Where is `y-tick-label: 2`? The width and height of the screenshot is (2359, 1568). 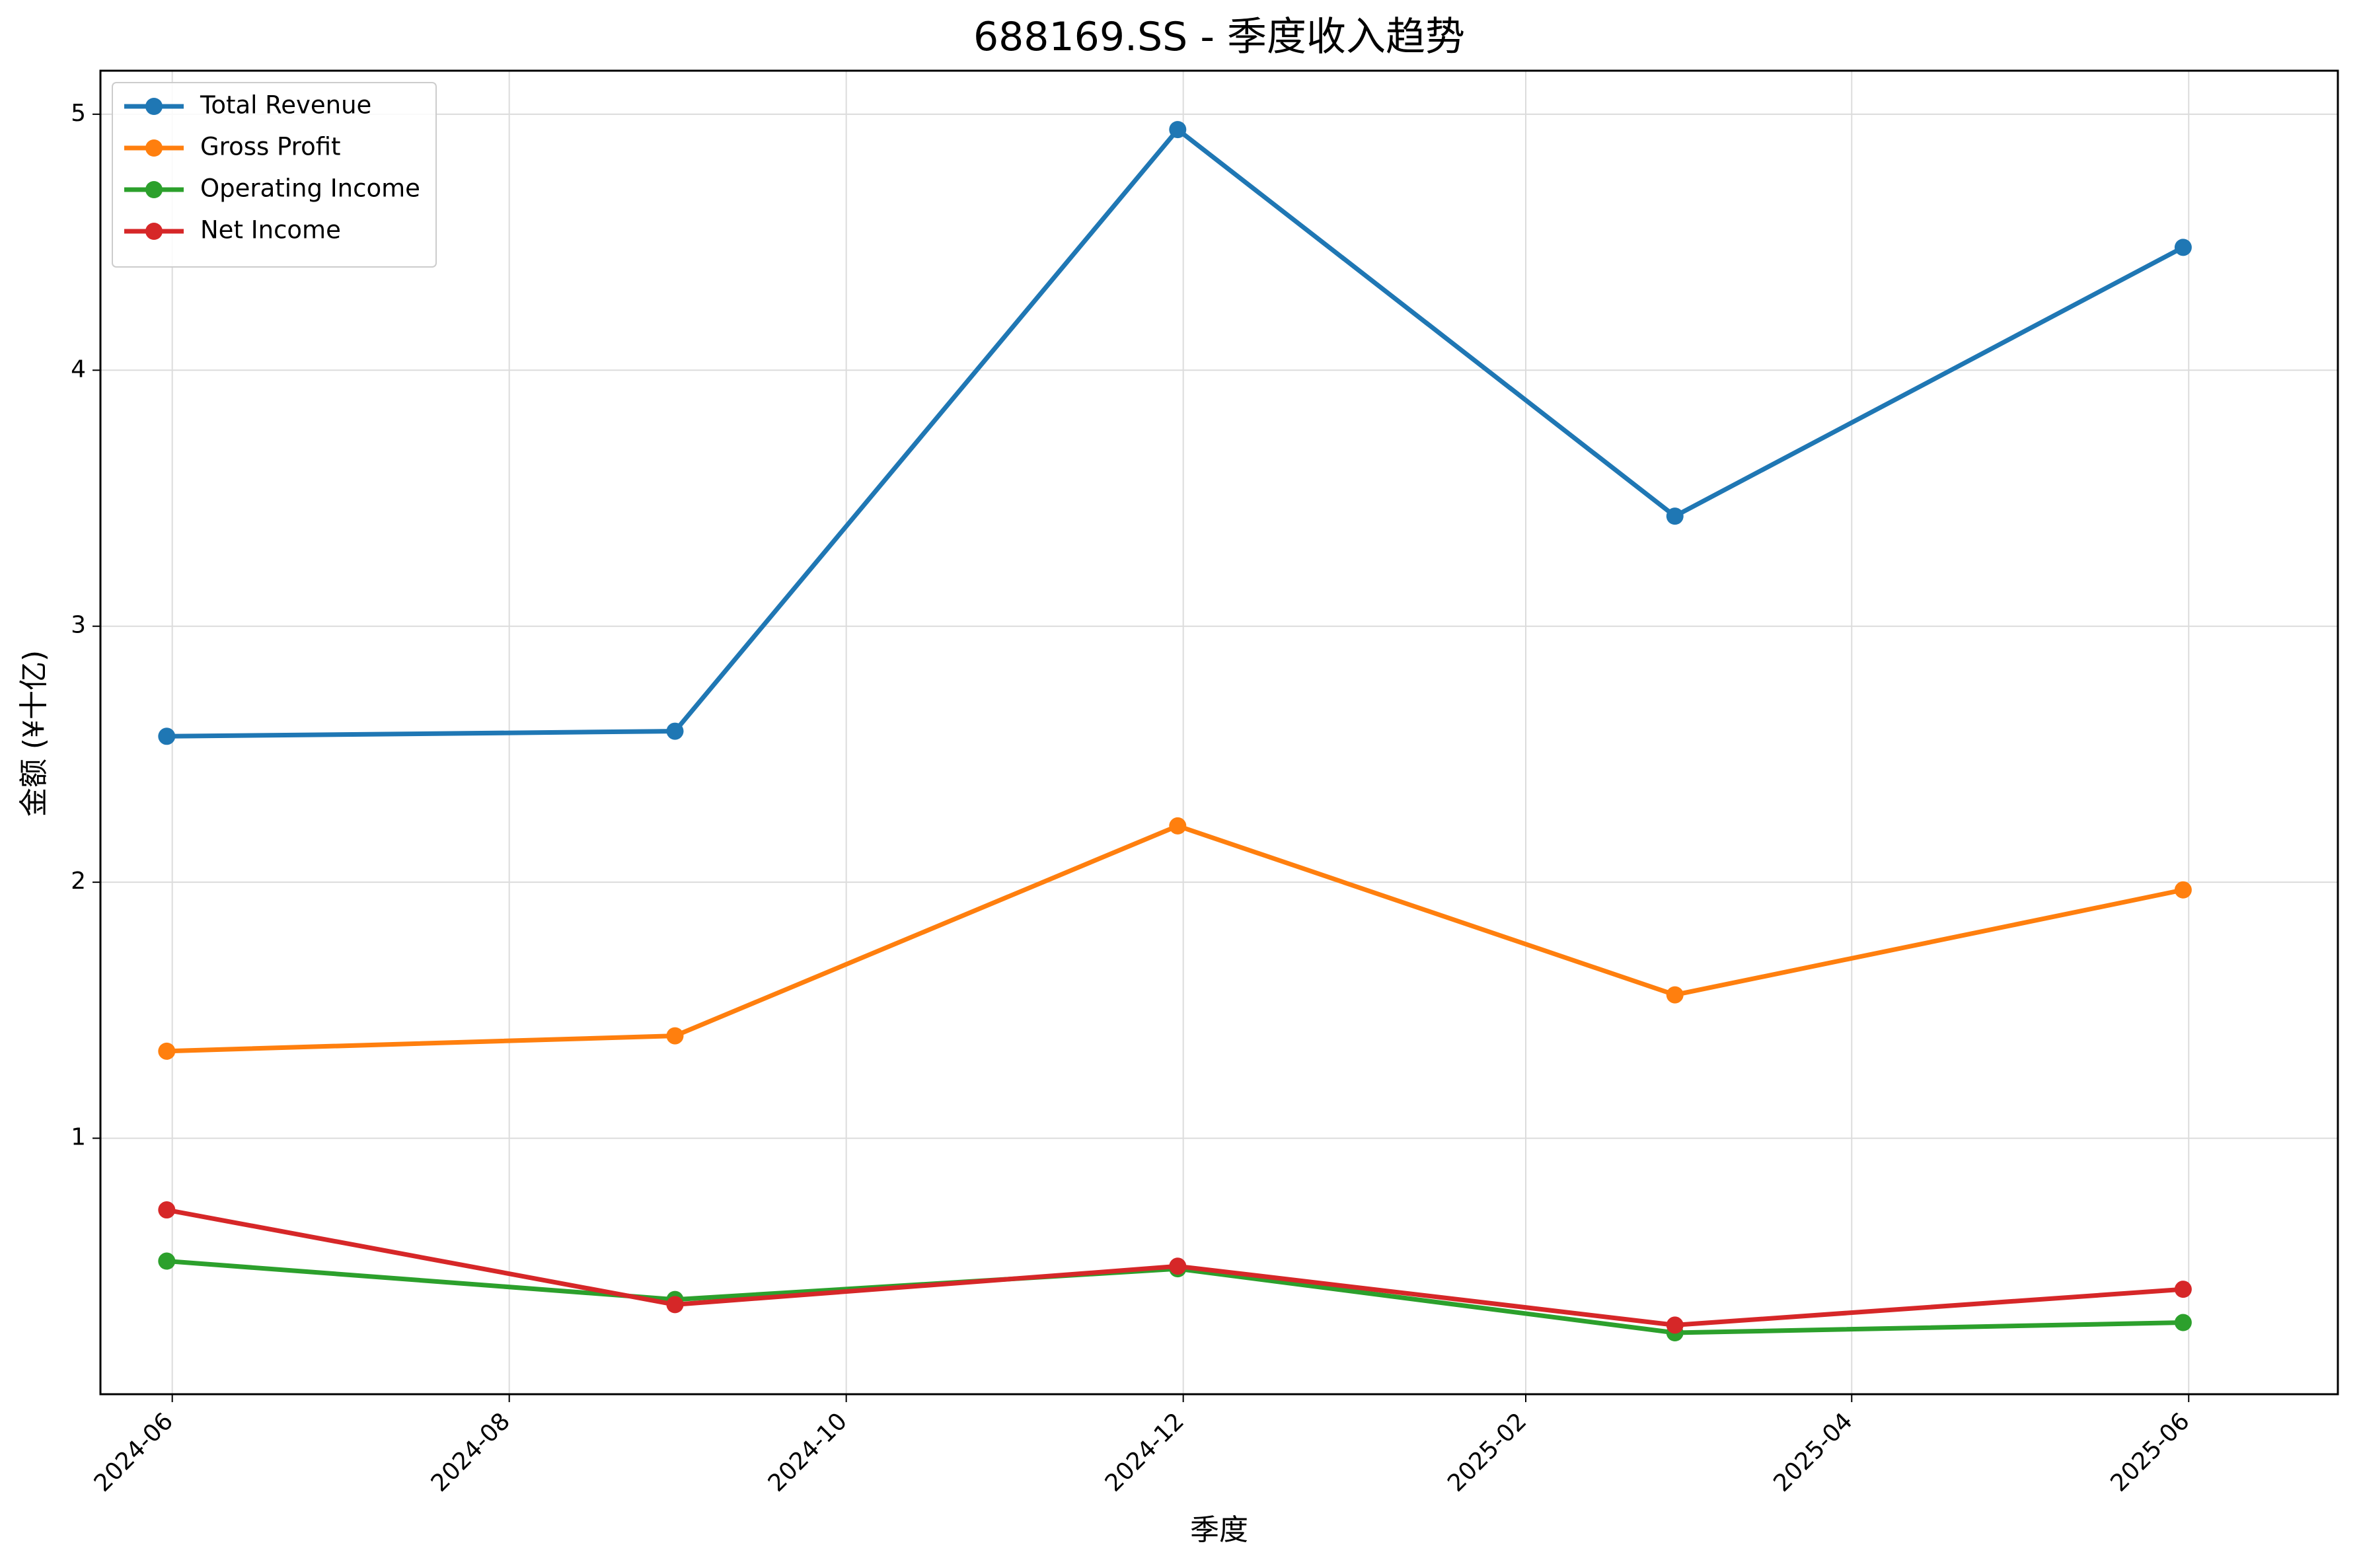 y-tick-label: 2 is located at coordinates (78, 881).